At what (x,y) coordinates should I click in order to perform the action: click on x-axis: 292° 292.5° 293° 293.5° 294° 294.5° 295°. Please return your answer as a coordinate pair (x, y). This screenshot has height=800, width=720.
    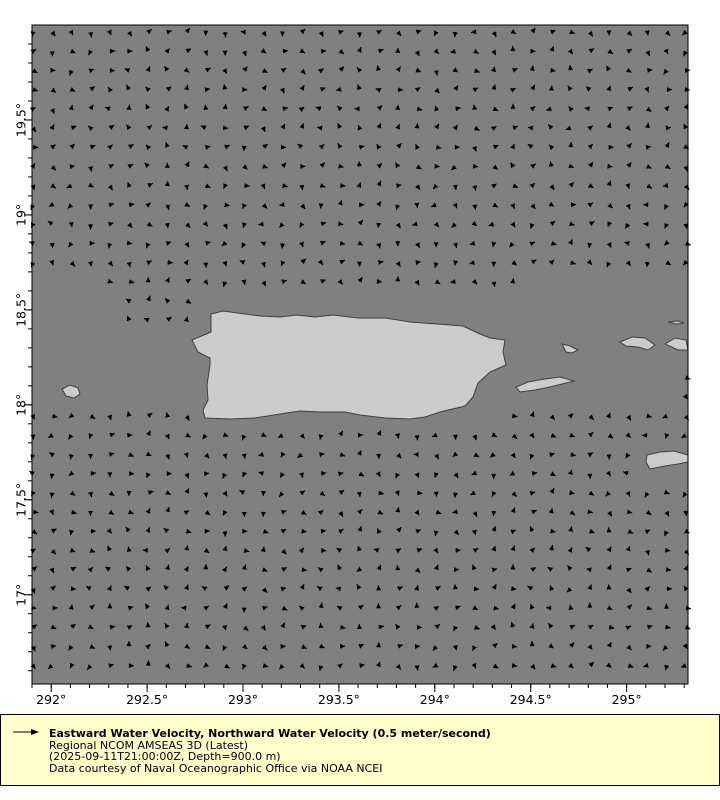
    Looking at the image, I should click on (358, 695).